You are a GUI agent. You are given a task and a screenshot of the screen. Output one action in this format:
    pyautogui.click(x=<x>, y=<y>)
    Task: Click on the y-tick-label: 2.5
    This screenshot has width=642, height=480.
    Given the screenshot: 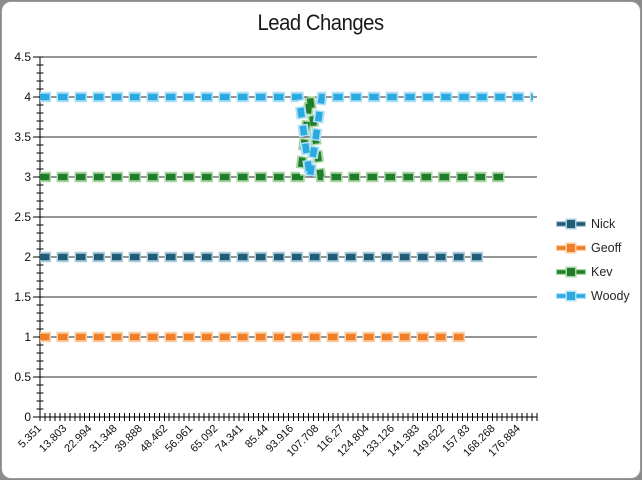 What is the action you would take?
    pyautogui.click(x=22, y=217)
    